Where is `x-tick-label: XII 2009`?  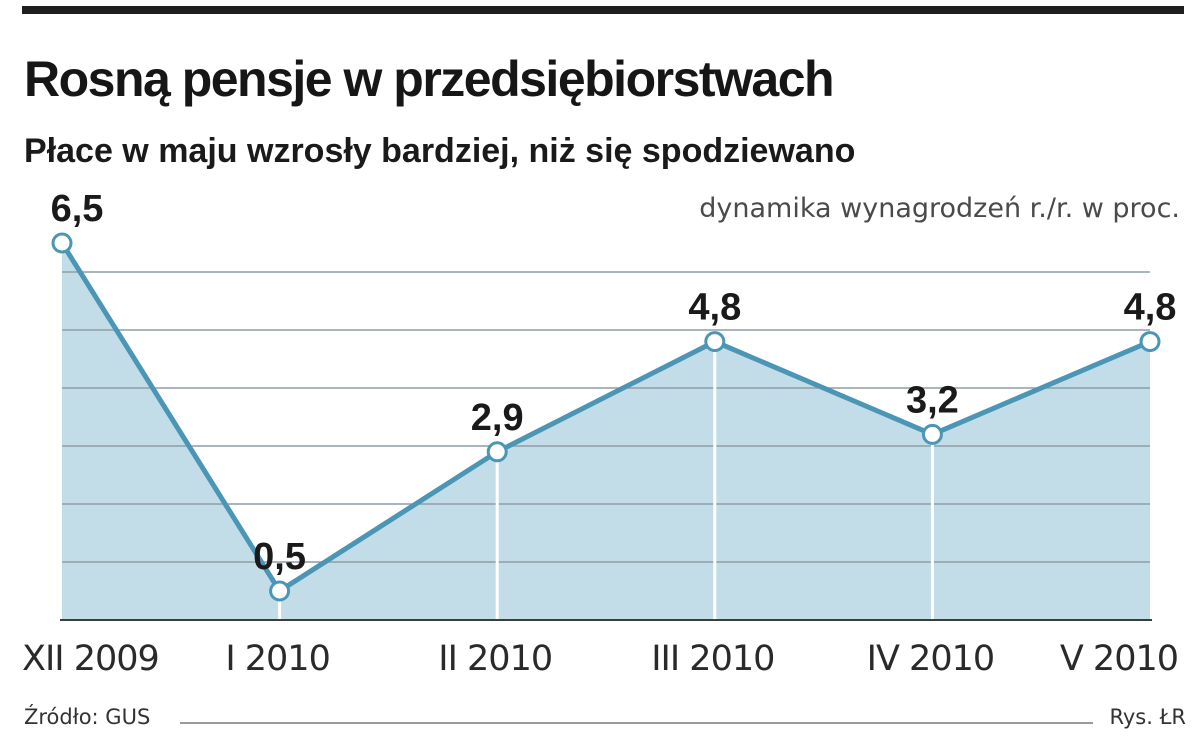 x-tick-label: XII 2009 is located at coordinates (90, 659).